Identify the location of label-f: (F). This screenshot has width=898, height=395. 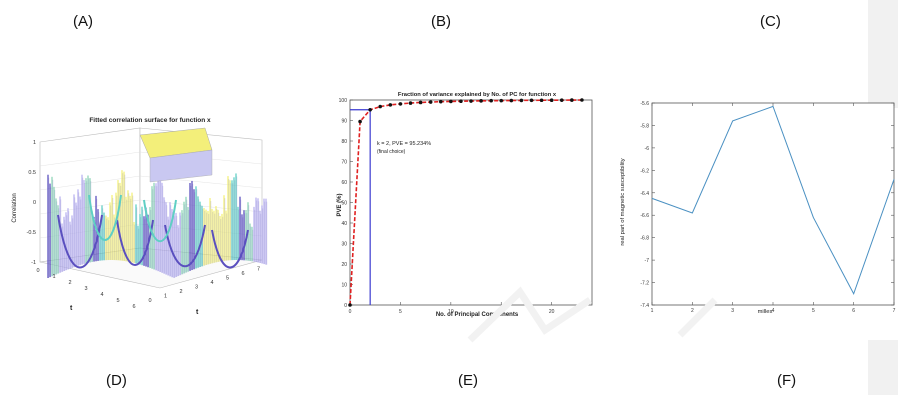
(787, 380).